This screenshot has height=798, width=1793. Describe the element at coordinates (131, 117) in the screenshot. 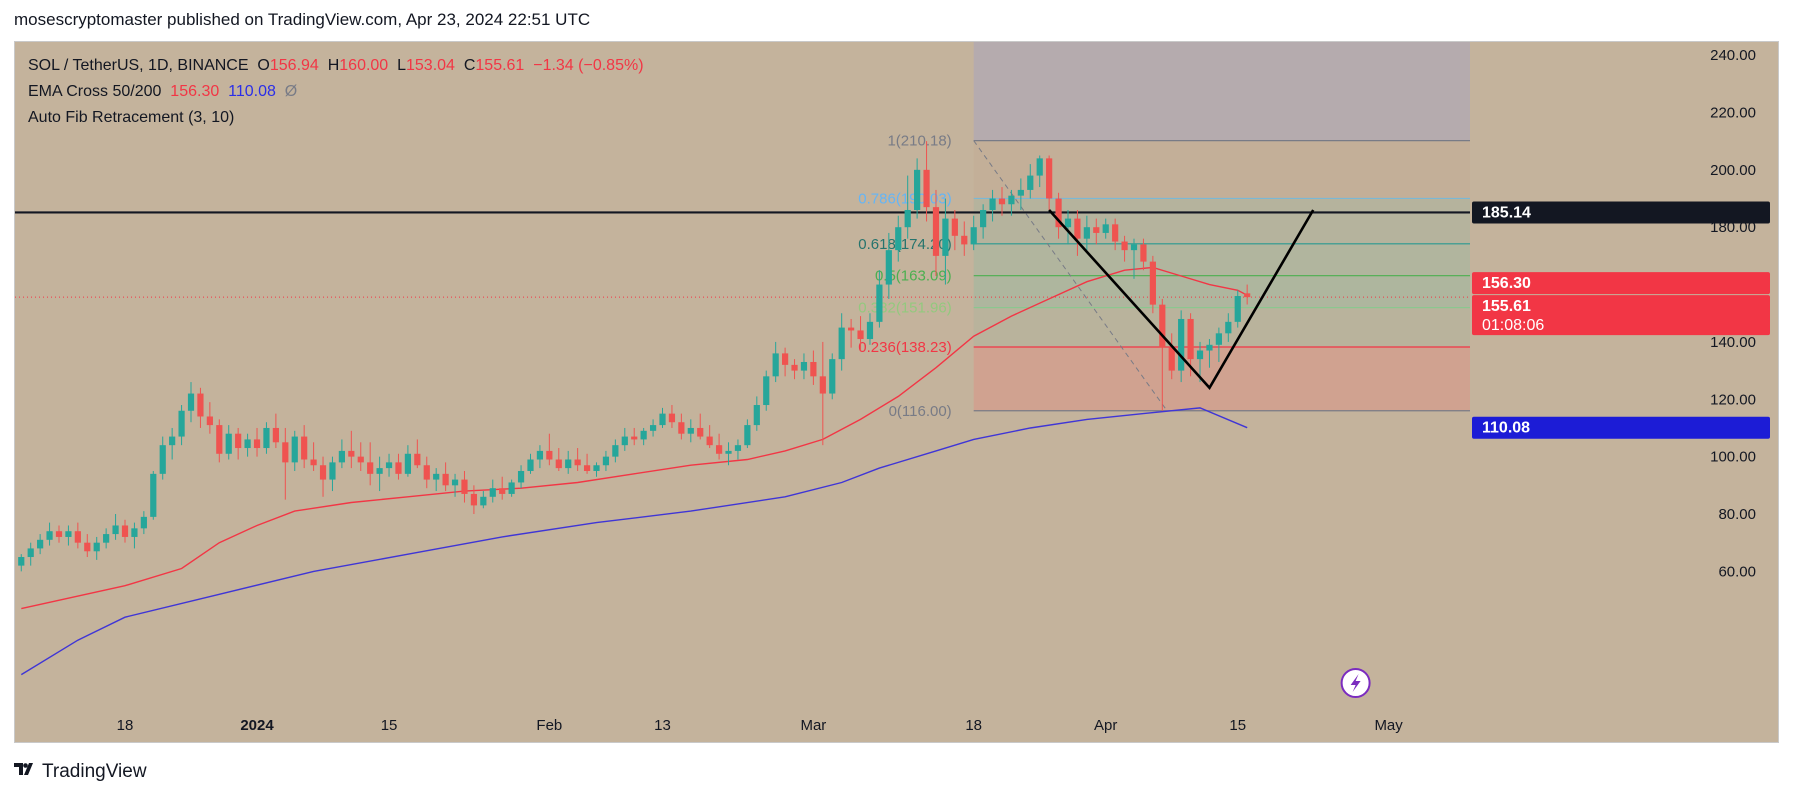

I see `legend-fib-label: Auto Fib Retracement (3, 10)` at that location.